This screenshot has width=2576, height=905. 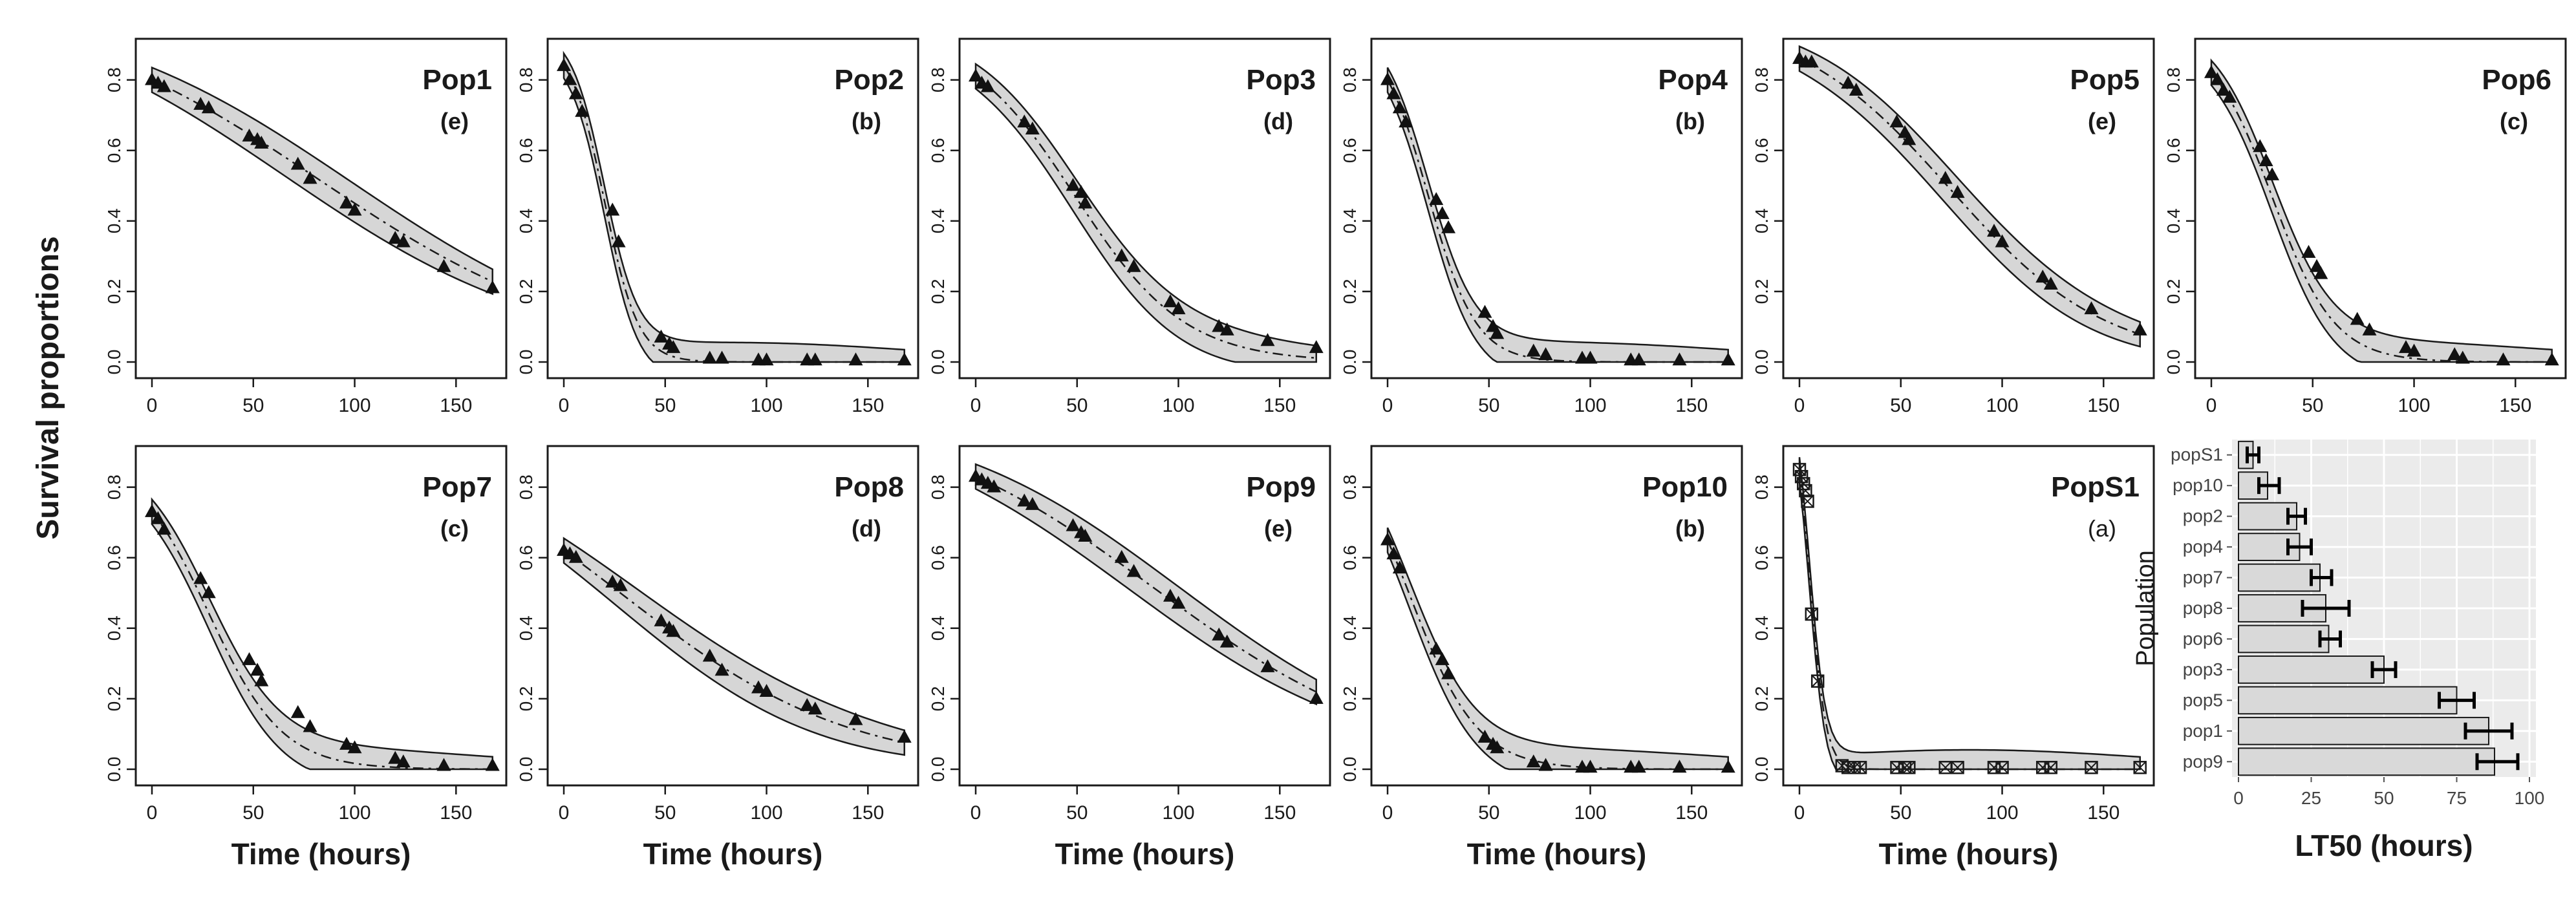 What do you see at coordinates (1590, 406) in the screenshot?
I see `x-tick-label: 100` at bounding box center [1590, 406].